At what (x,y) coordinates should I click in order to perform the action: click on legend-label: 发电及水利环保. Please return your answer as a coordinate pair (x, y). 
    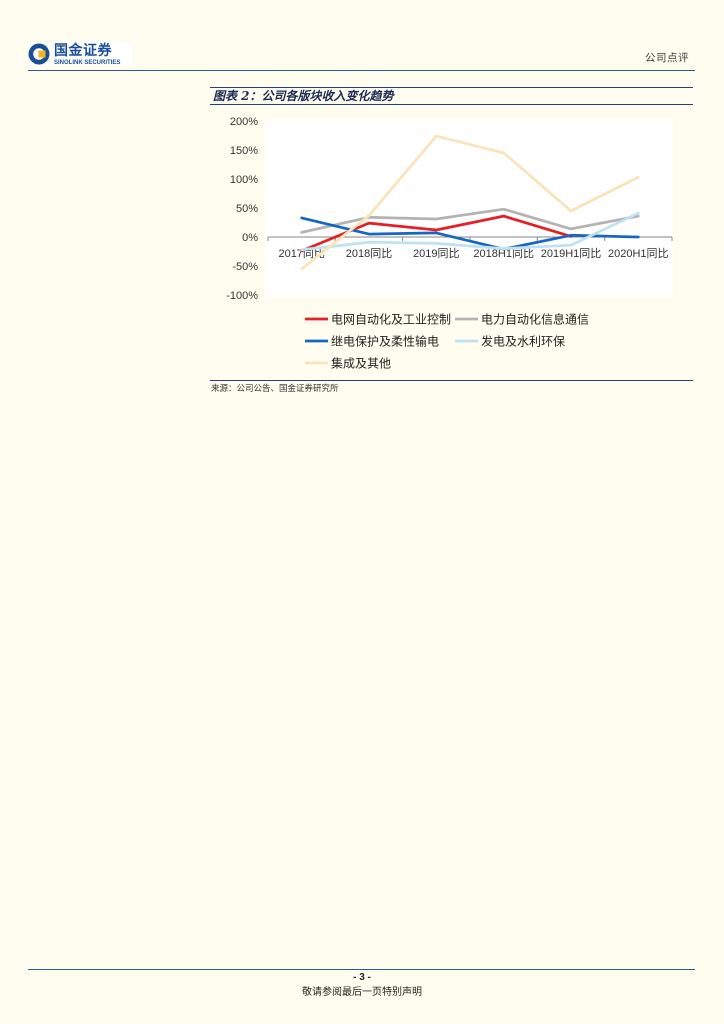
    Looking at the image, I should click on (523, 341).